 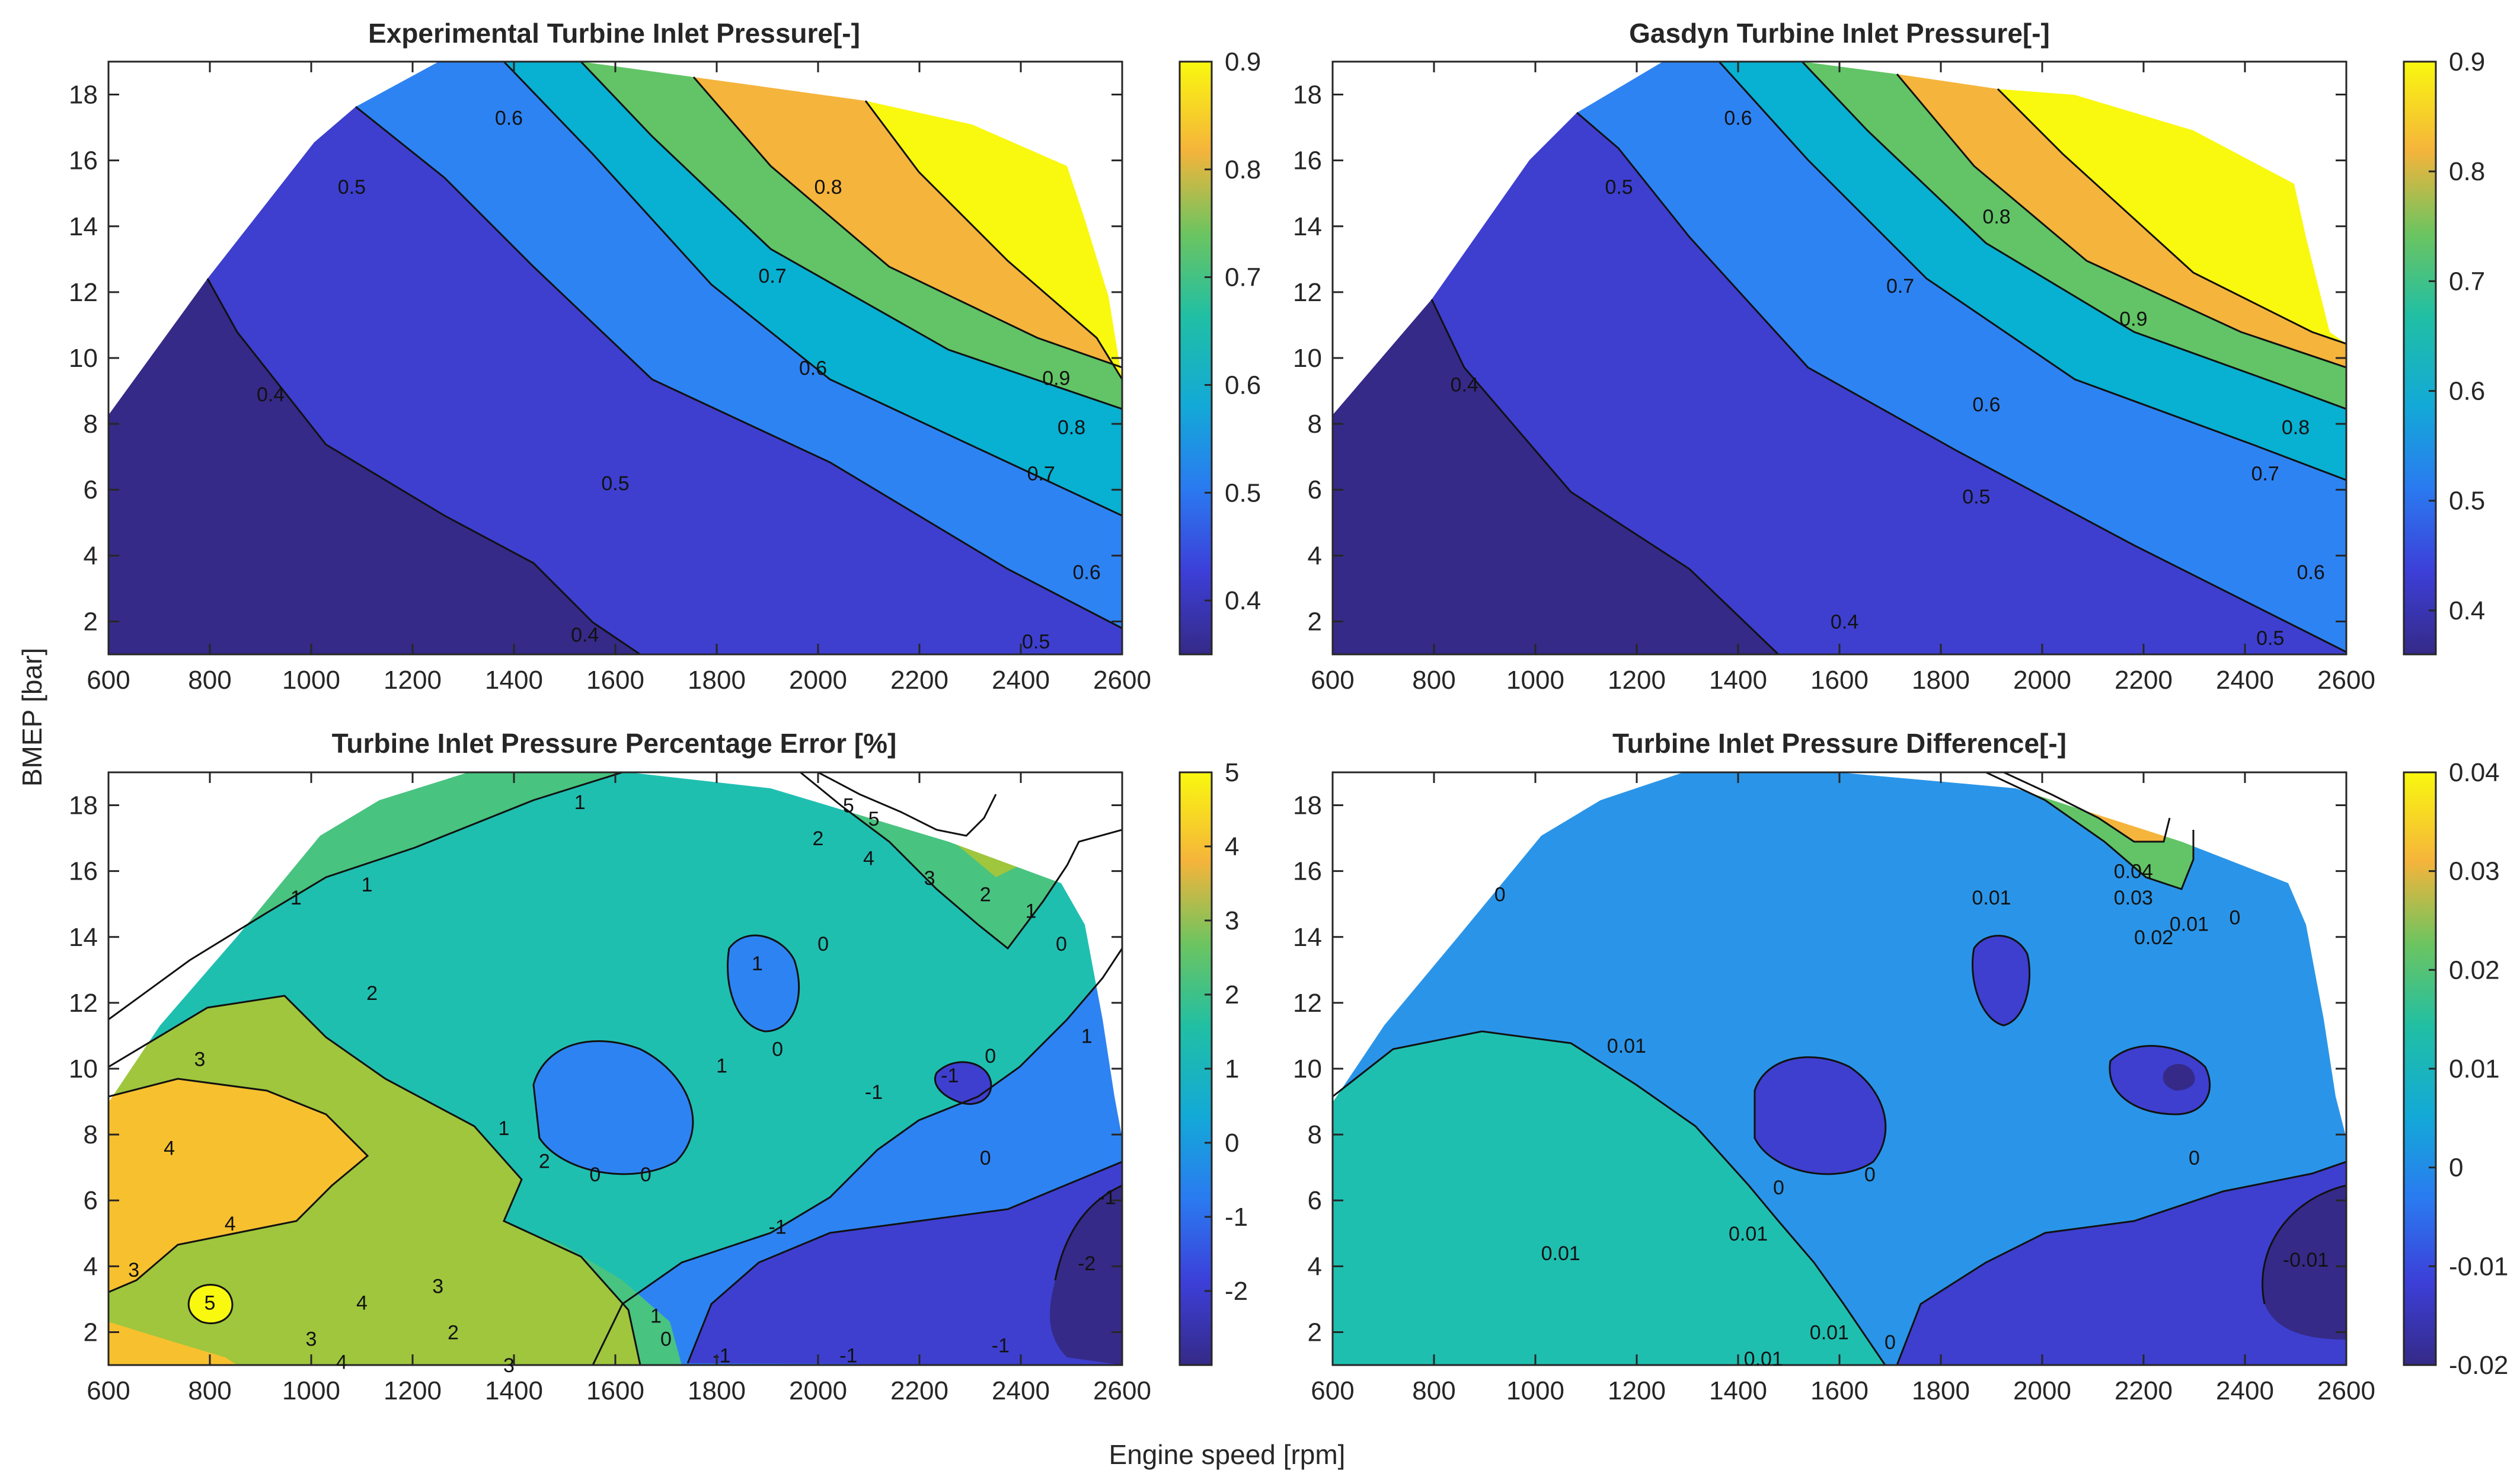 I want to click on colorbar-ticks: 0.04 0.03 0.02 0.01 0 -0.01 -0.02, so click(x=2468, y=1069).